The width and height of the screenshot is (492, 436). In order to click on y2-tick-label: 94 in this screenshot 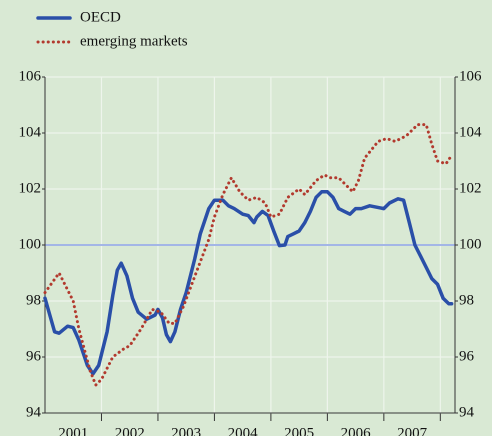, I will do `click(467, 412)`.